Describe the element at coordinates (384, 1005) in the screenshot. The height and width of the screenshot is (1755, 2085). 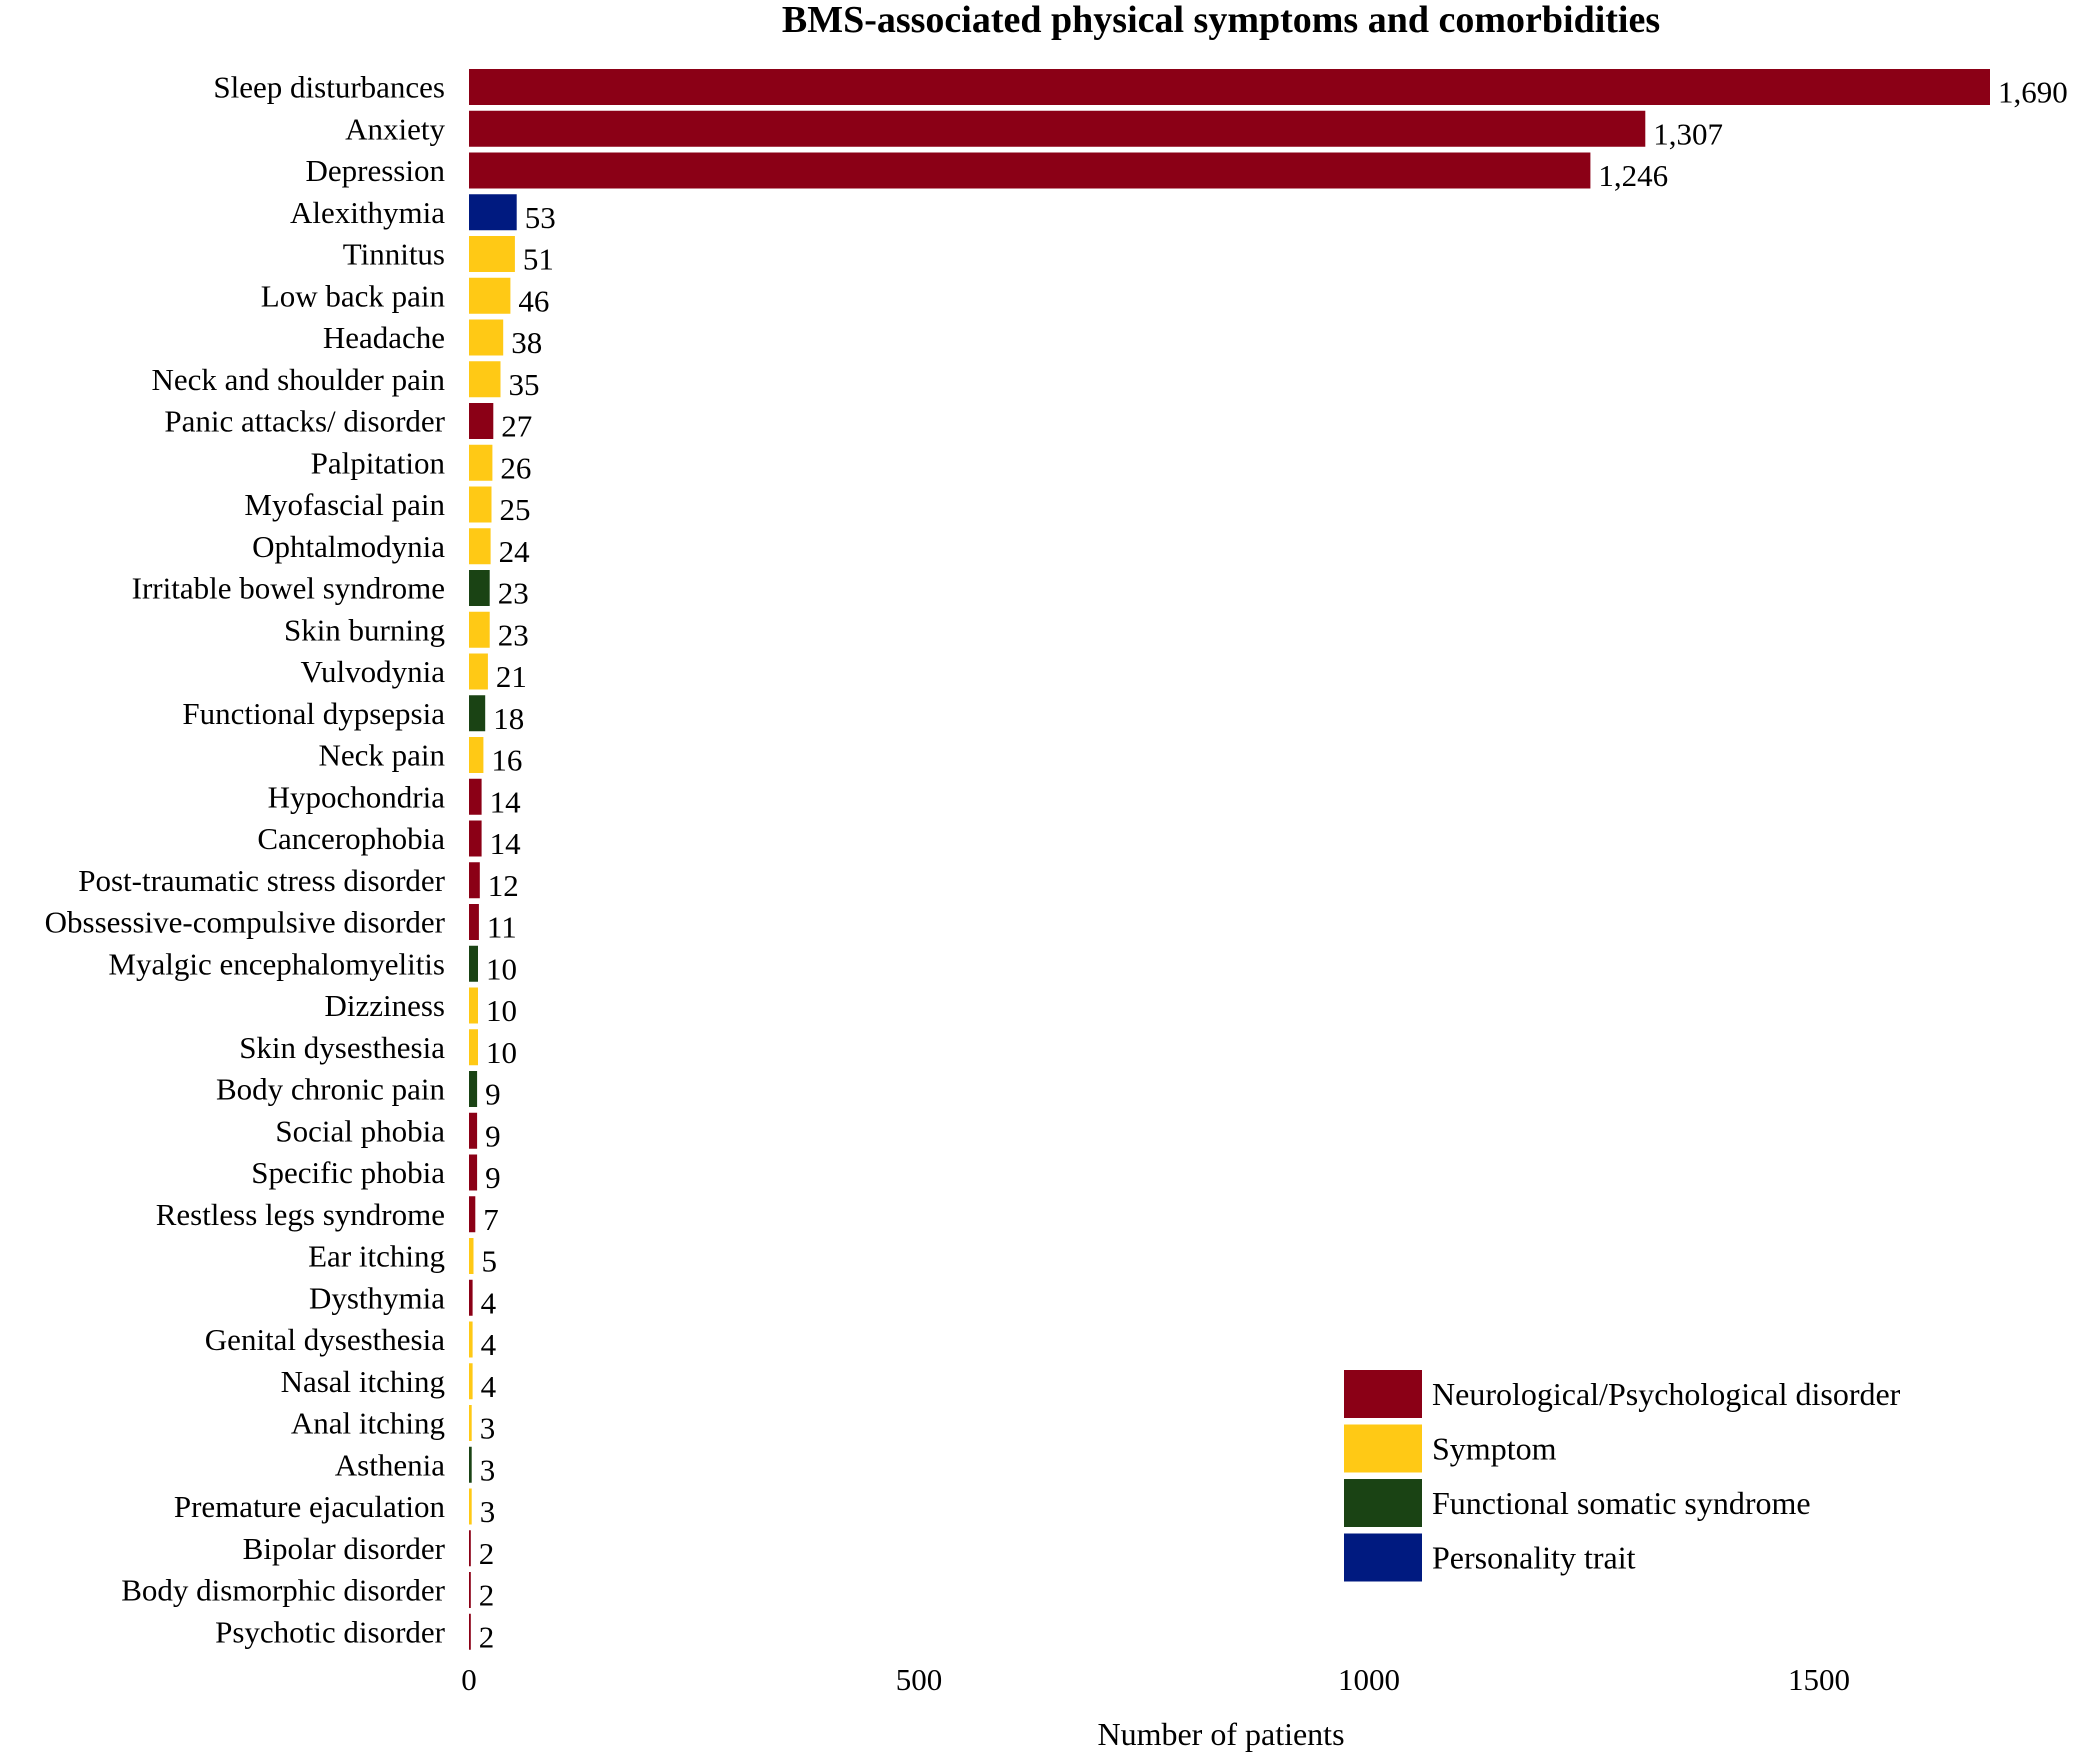
I see `category-label: Dizziness` at that location.